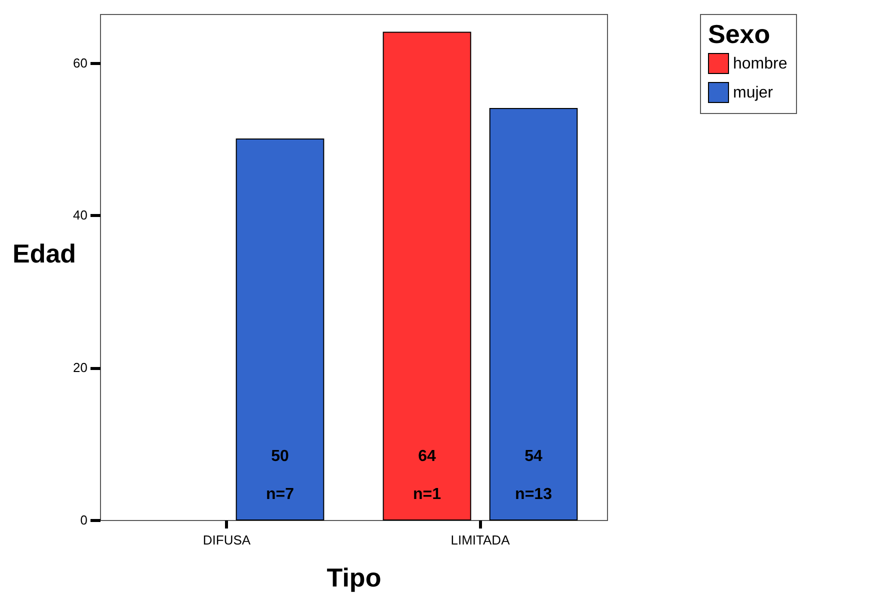 This screenshot has width=878, height=603. Describe the element at coordinates (280, 475) in the screenshot. I see `text: 50 n=7` at that location.